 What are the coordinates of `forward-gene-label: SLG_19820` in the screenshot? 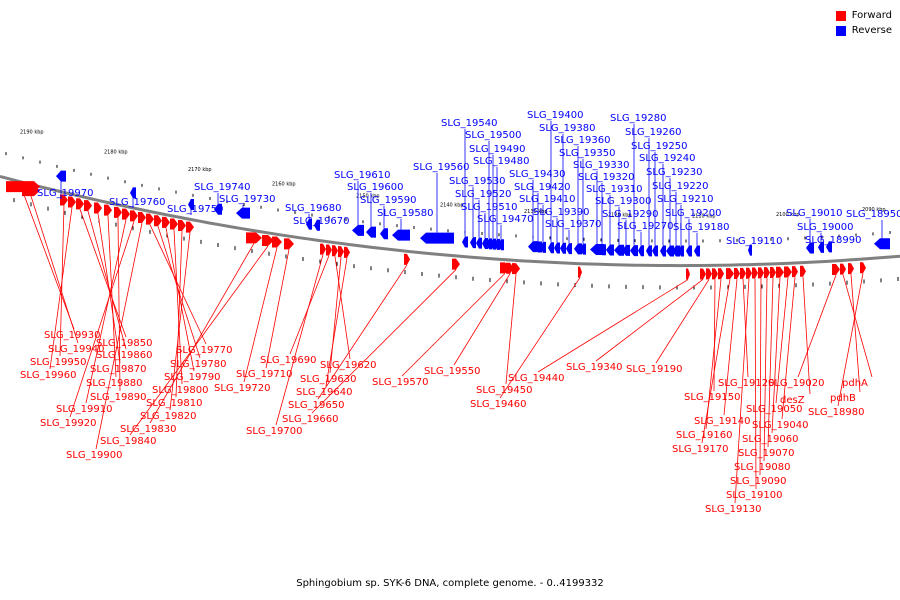 It's located at (168, 416).